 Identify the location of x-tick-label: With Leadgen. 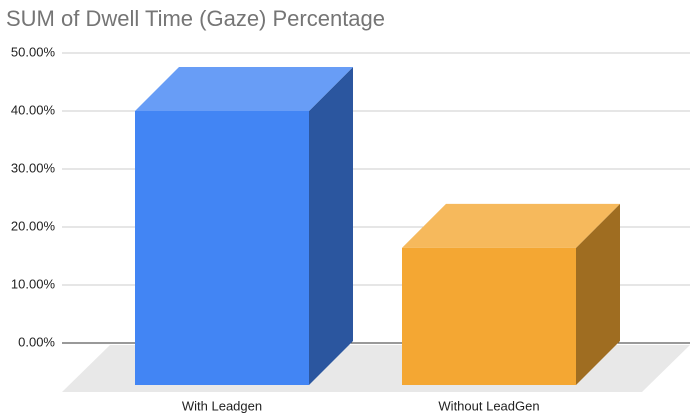
(222, 405).